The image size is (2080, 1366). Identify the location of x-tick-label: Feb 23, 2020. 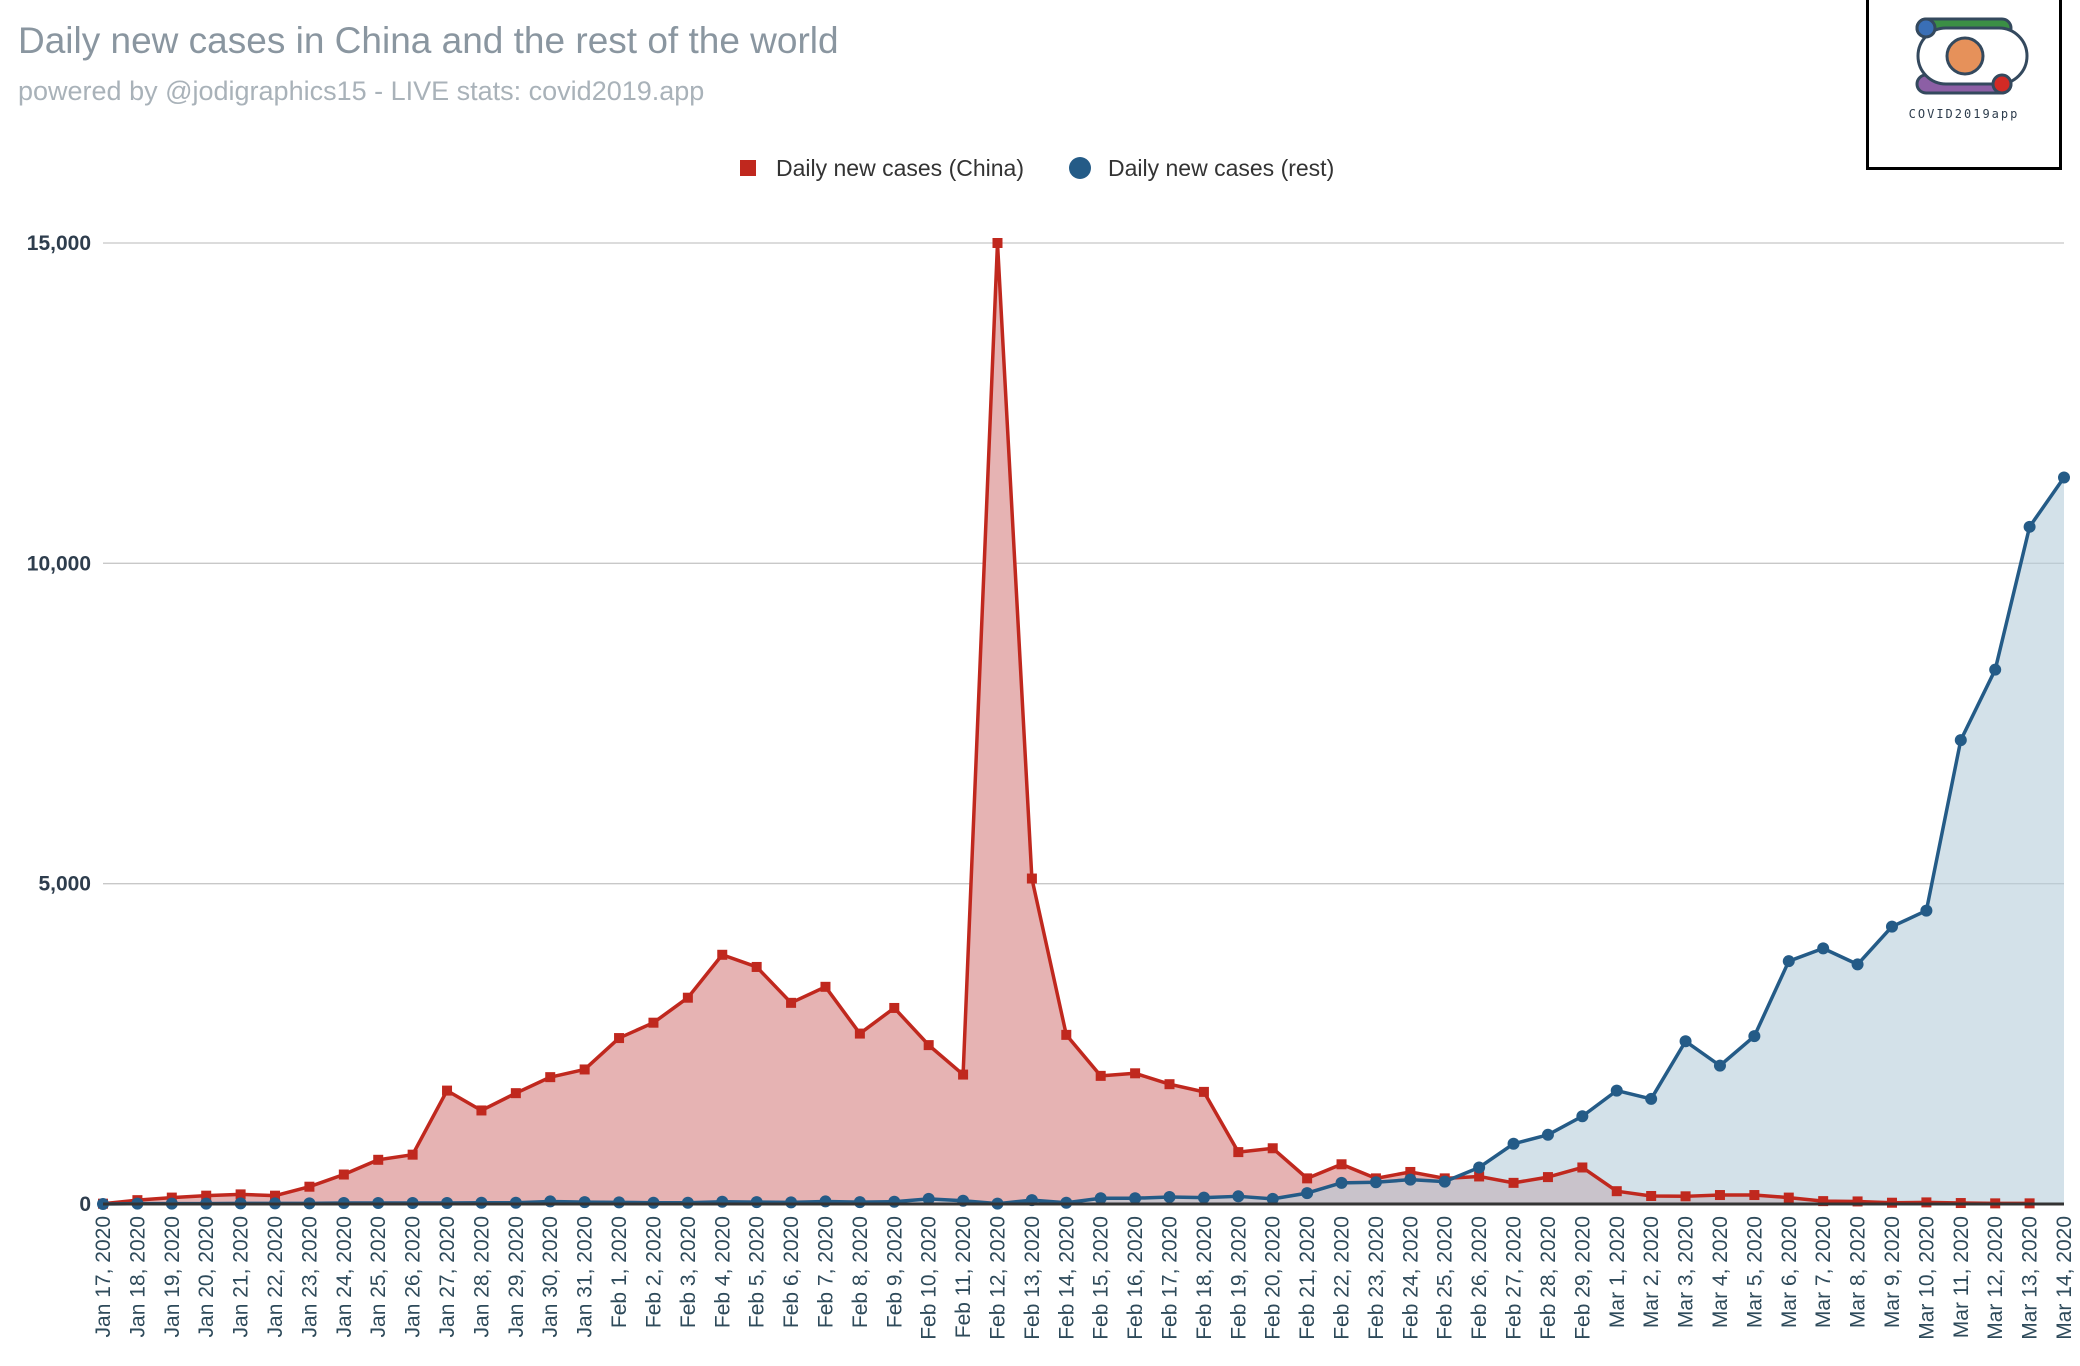
(1376, 1278).